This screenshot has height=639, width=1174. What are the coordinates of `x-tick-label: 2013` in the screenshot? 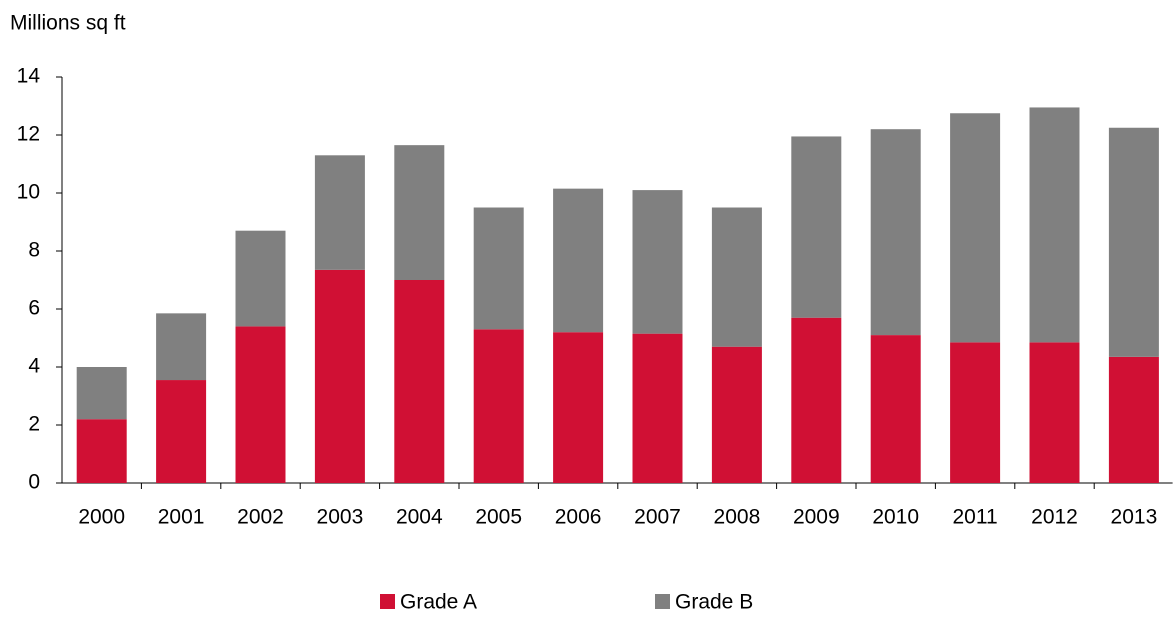 It's located at (1134, 517).